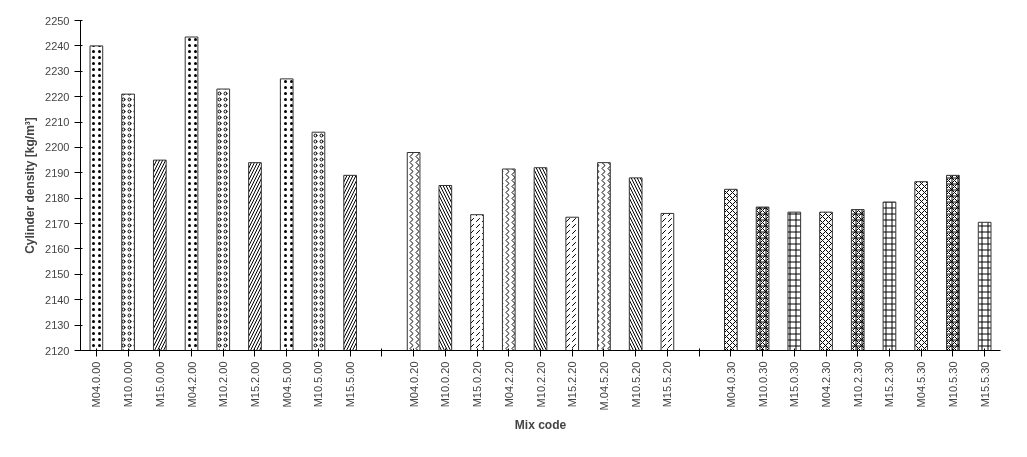 This screenshot has width=1027, height=457. Describe the element at coordinates (540, 425) in the screenshot. I see `x-axis-title: Mix code` at that location.